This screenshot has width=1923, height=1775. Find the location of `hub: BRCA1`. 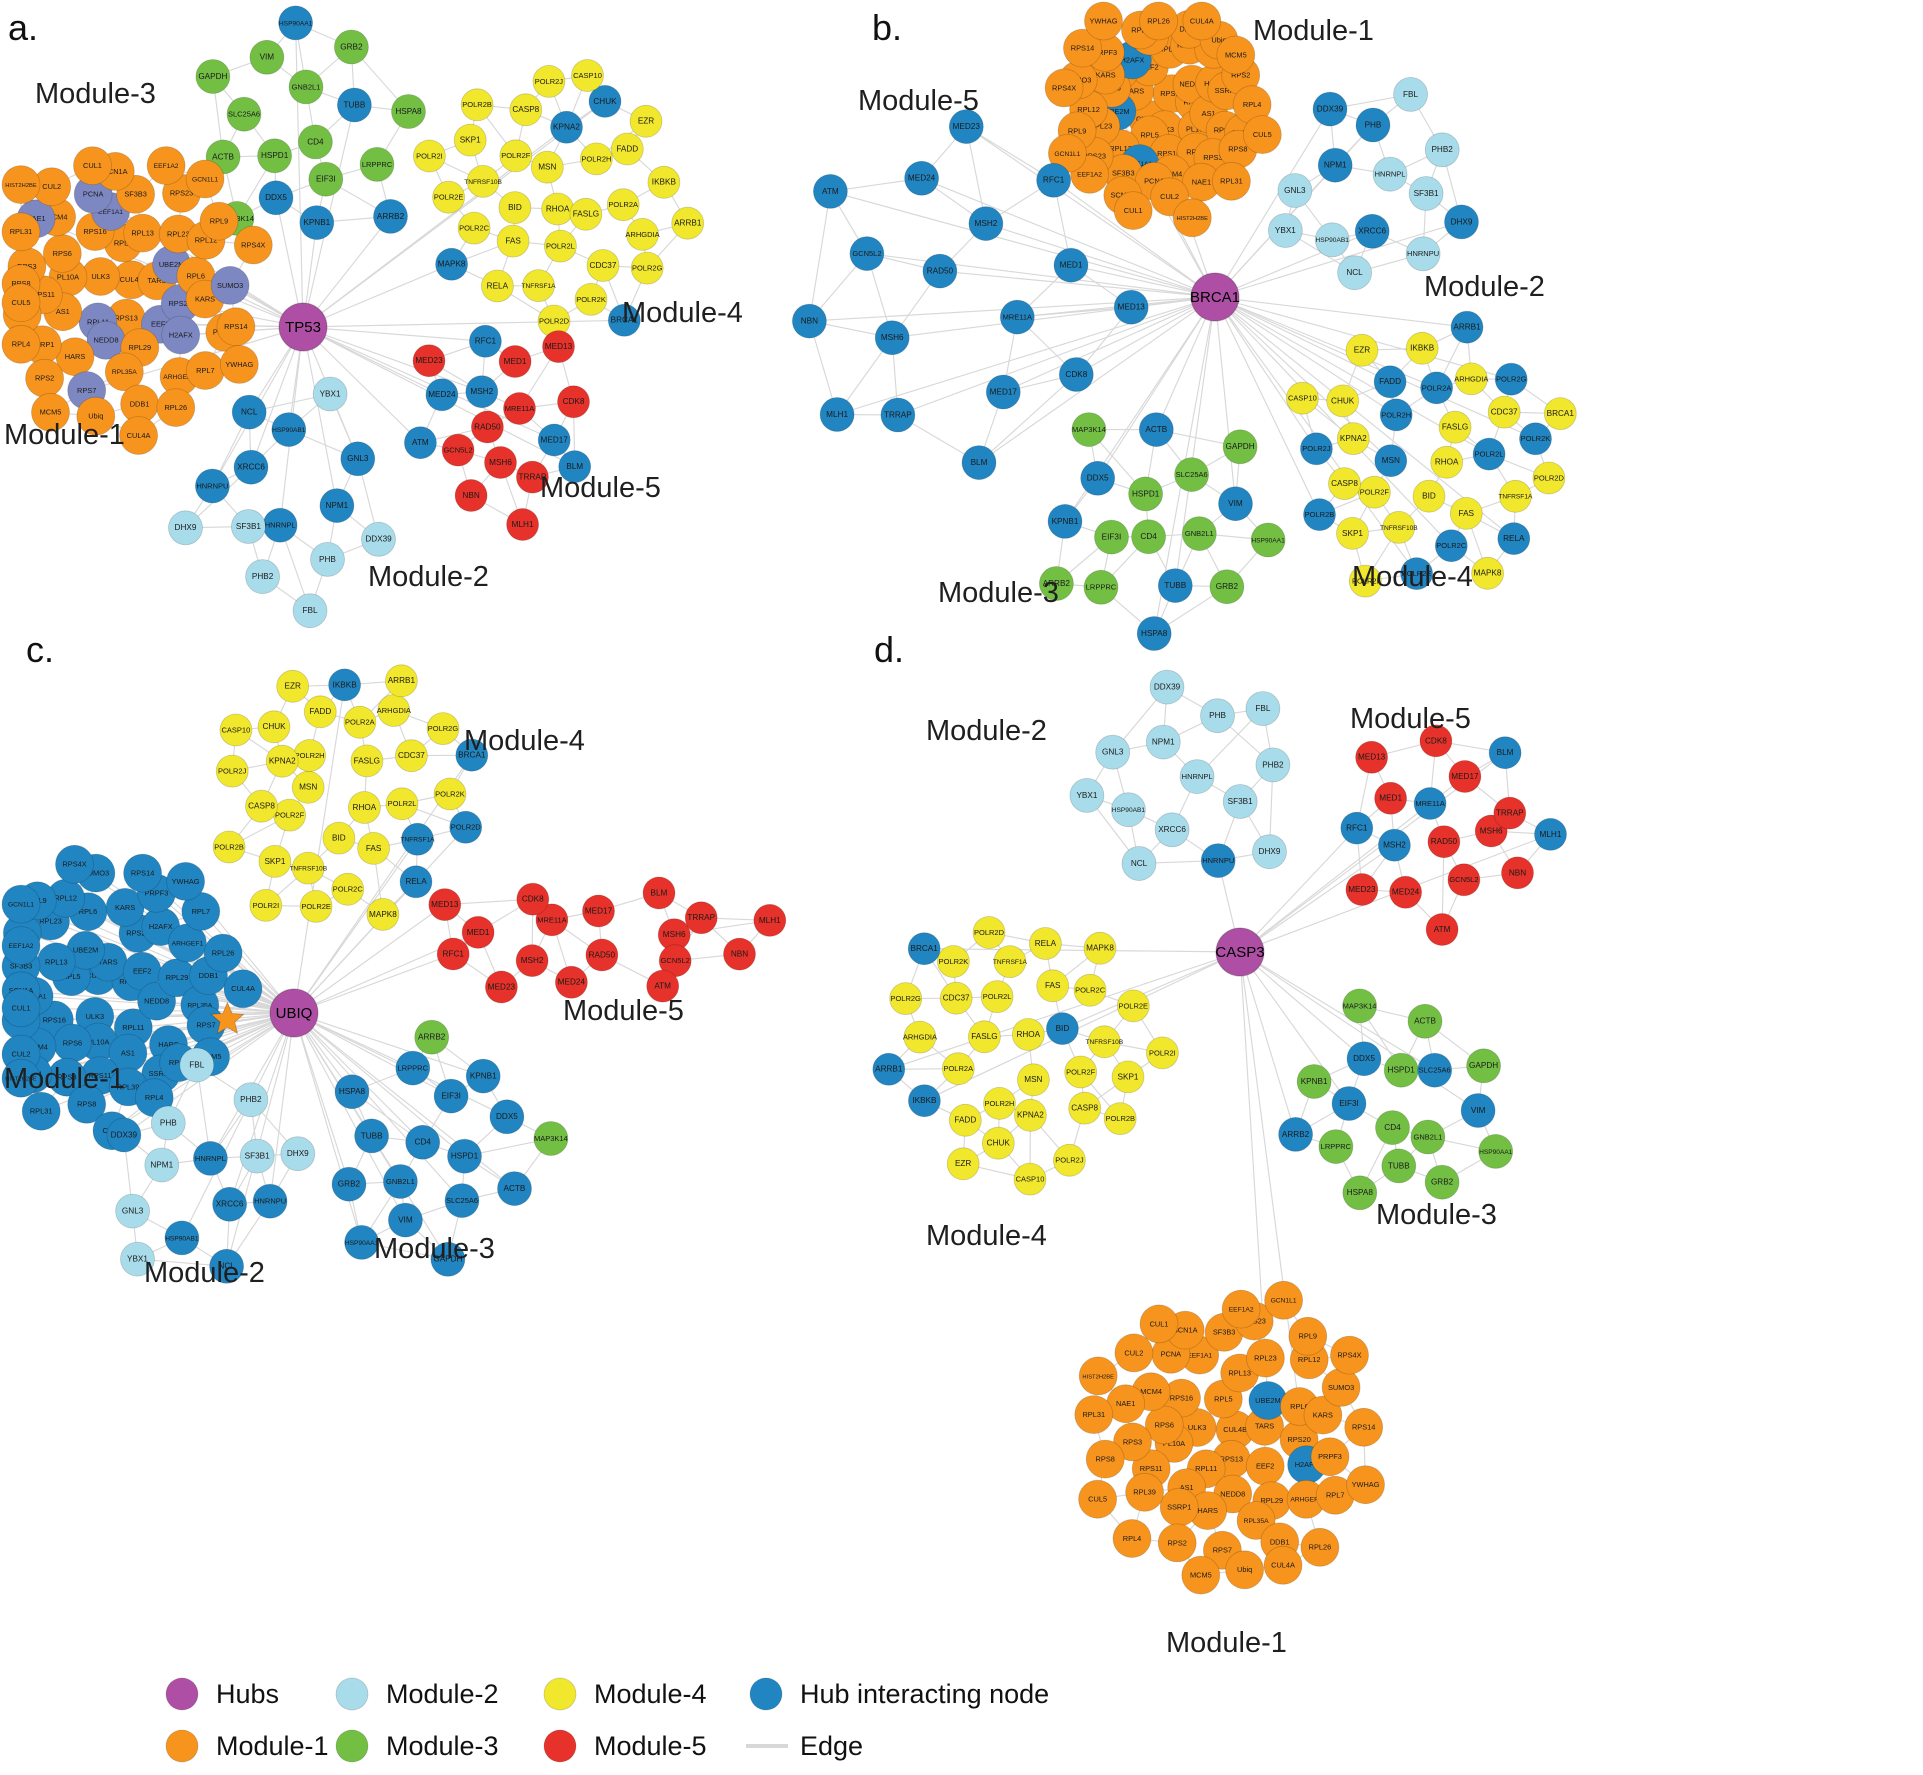

hub: BRCA1 is located at coordinates (1215, 297).